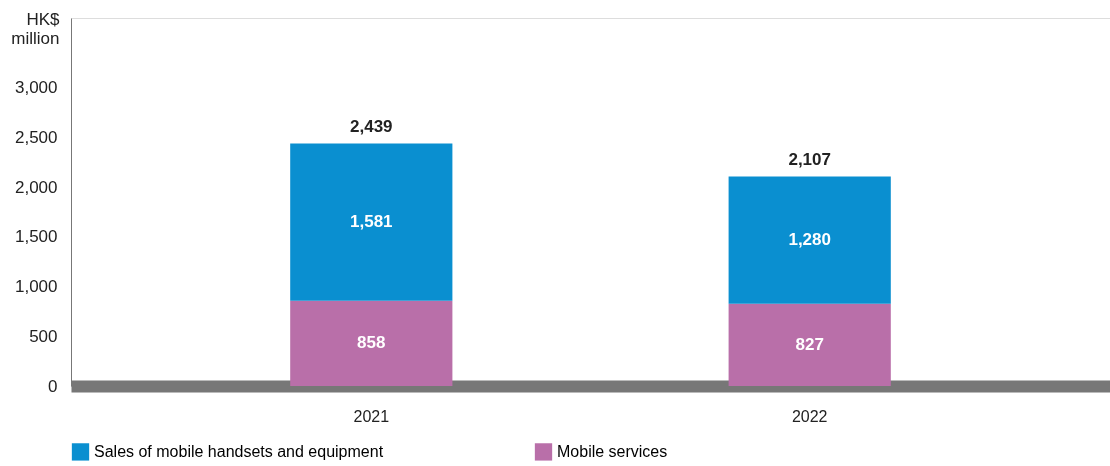  I want to click on y-tick-label: 3,000, so click(36, 88).